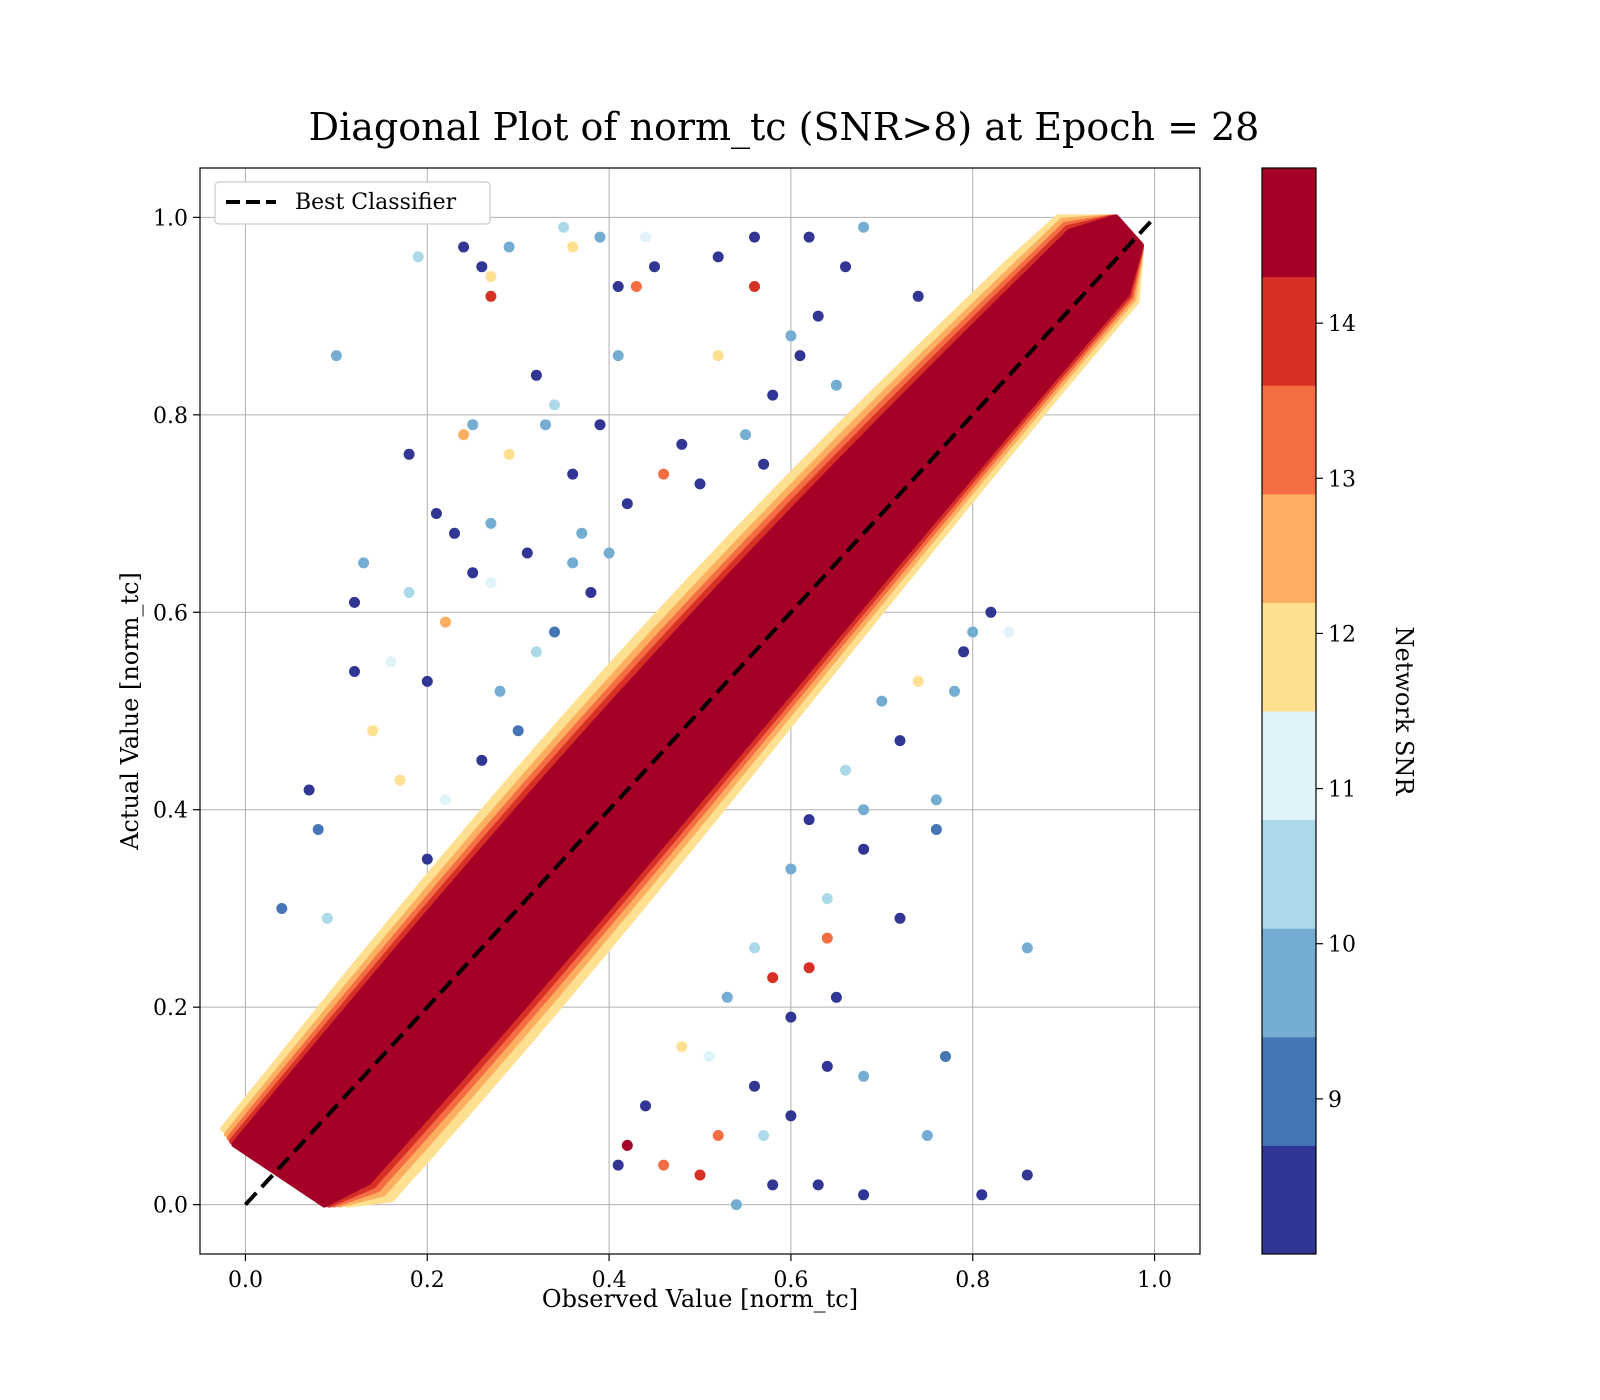 Image resolution: width=1600 pixels, height=1400 pixels. I want to click on x-axis-label: Observed Value [norm_tc], so click(700, 1299).